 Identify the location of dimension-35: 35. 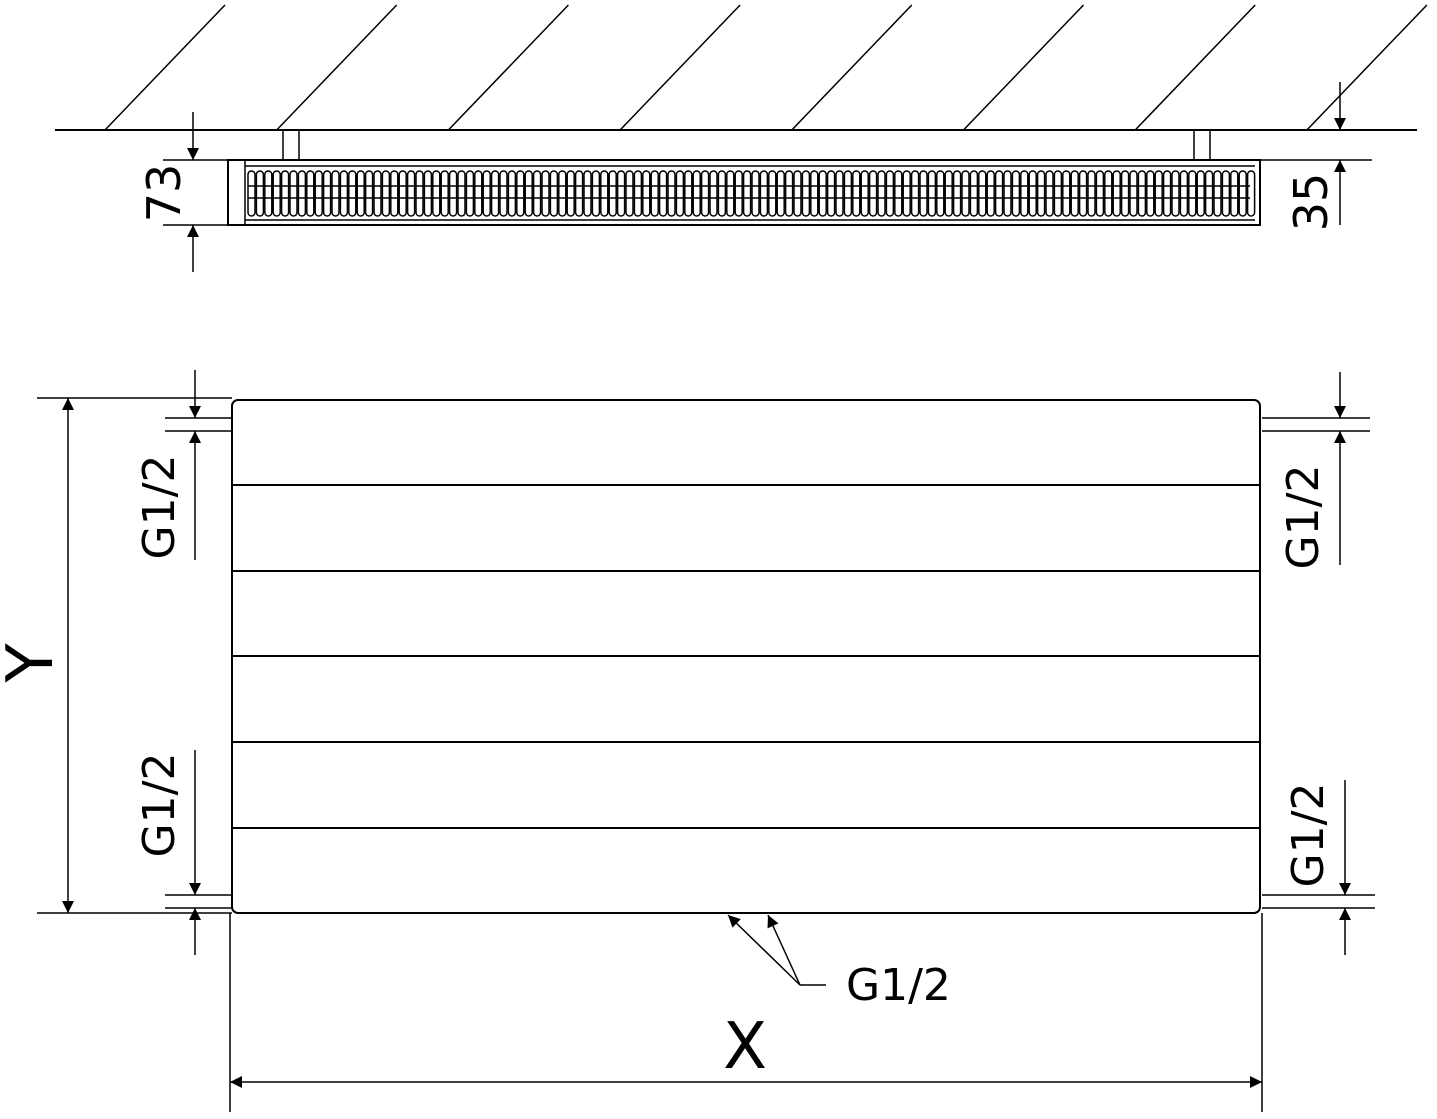
(1316, 156).